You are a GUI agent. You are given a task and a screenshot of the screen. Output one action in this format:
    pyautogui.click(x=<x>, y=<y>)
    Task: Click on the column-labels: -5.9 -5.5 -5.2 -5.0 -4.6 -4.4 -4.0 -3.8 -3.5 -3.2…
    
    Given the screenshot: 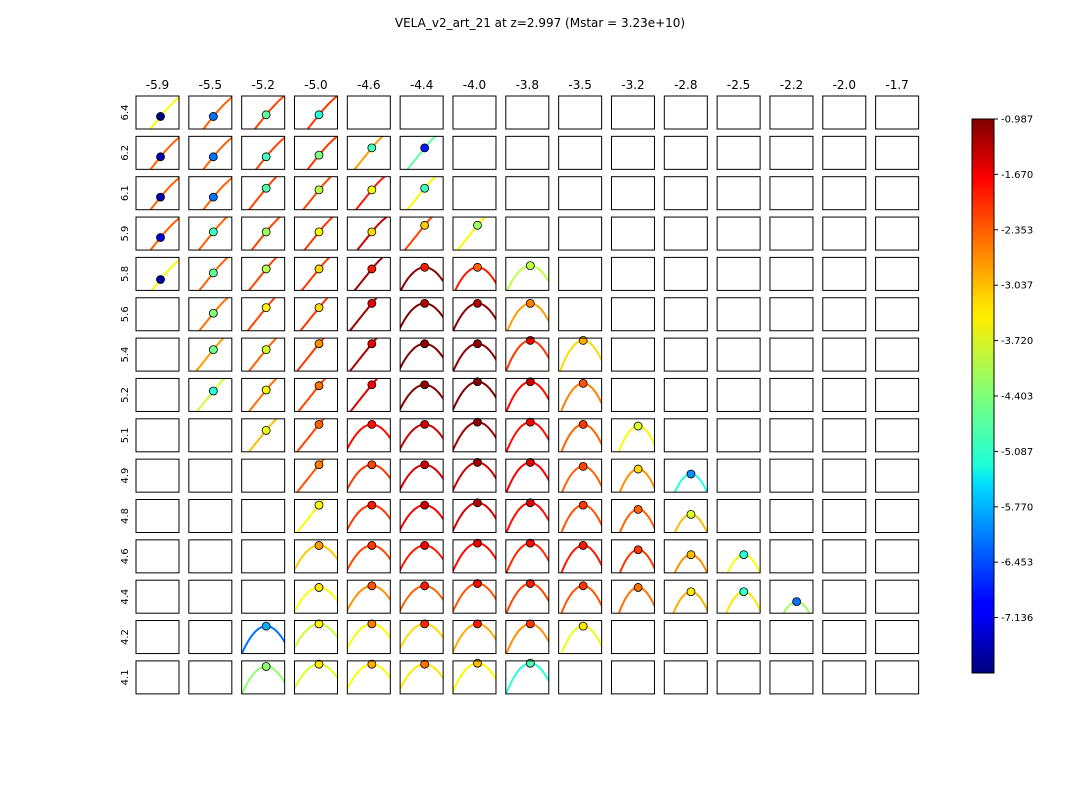 What is the action you would take?
    pyautogui.click(x=527, y=85)
    